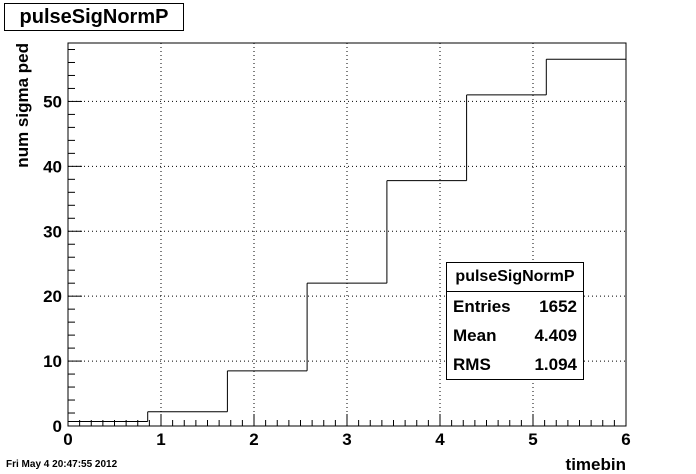 The width and height of the screenshot is (696, 474). Describe the element at coordinates (440, 439) in the screenshot. I see `x-tick-label: 4` at that location.